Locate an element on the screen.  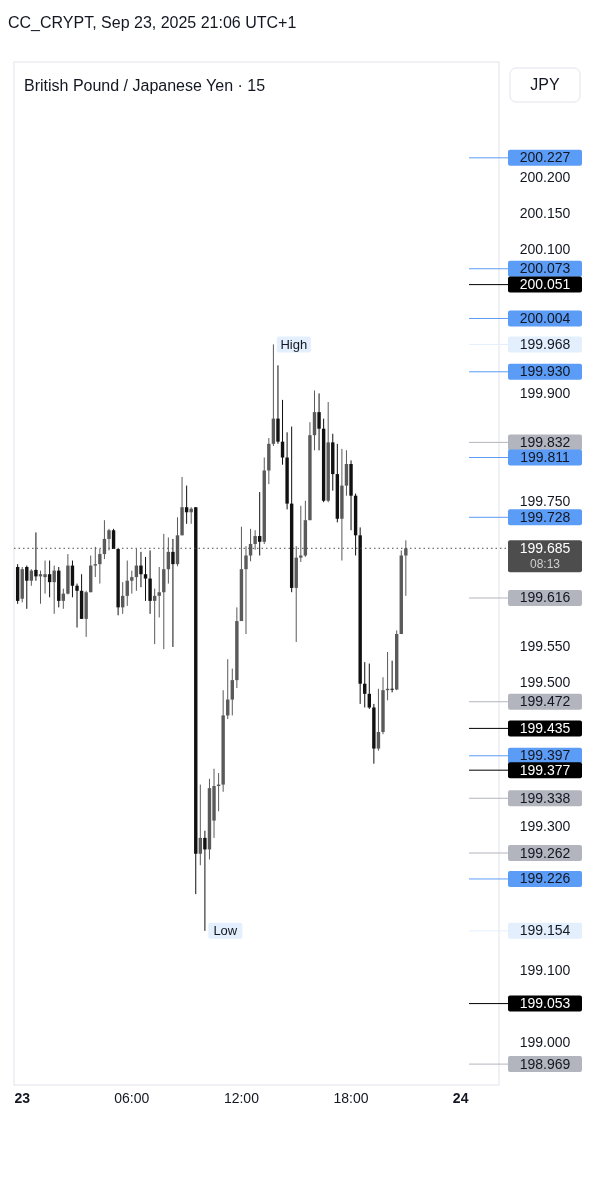
ref-line-label: 200.051 is located at coordinates (545, 284).